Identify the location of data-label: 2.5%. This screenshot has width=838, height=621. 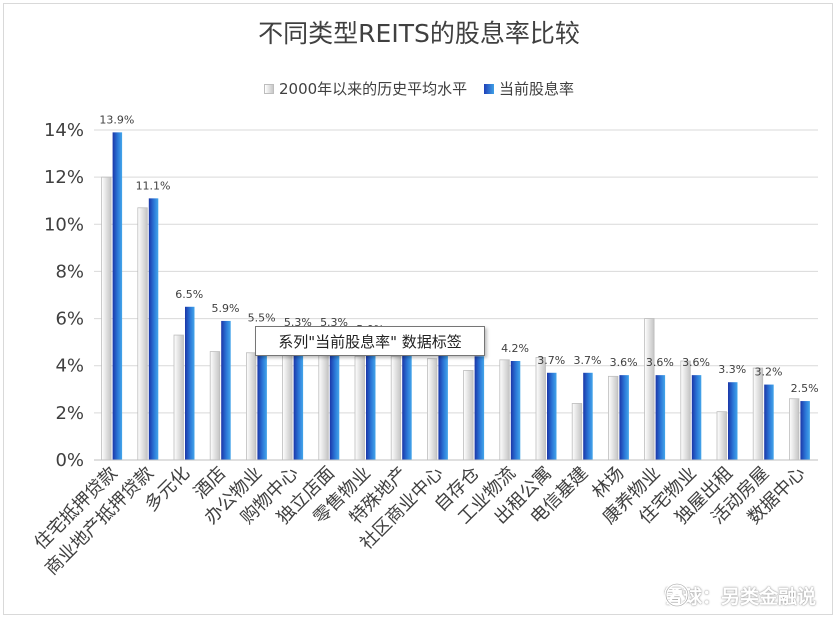
(805, 388).